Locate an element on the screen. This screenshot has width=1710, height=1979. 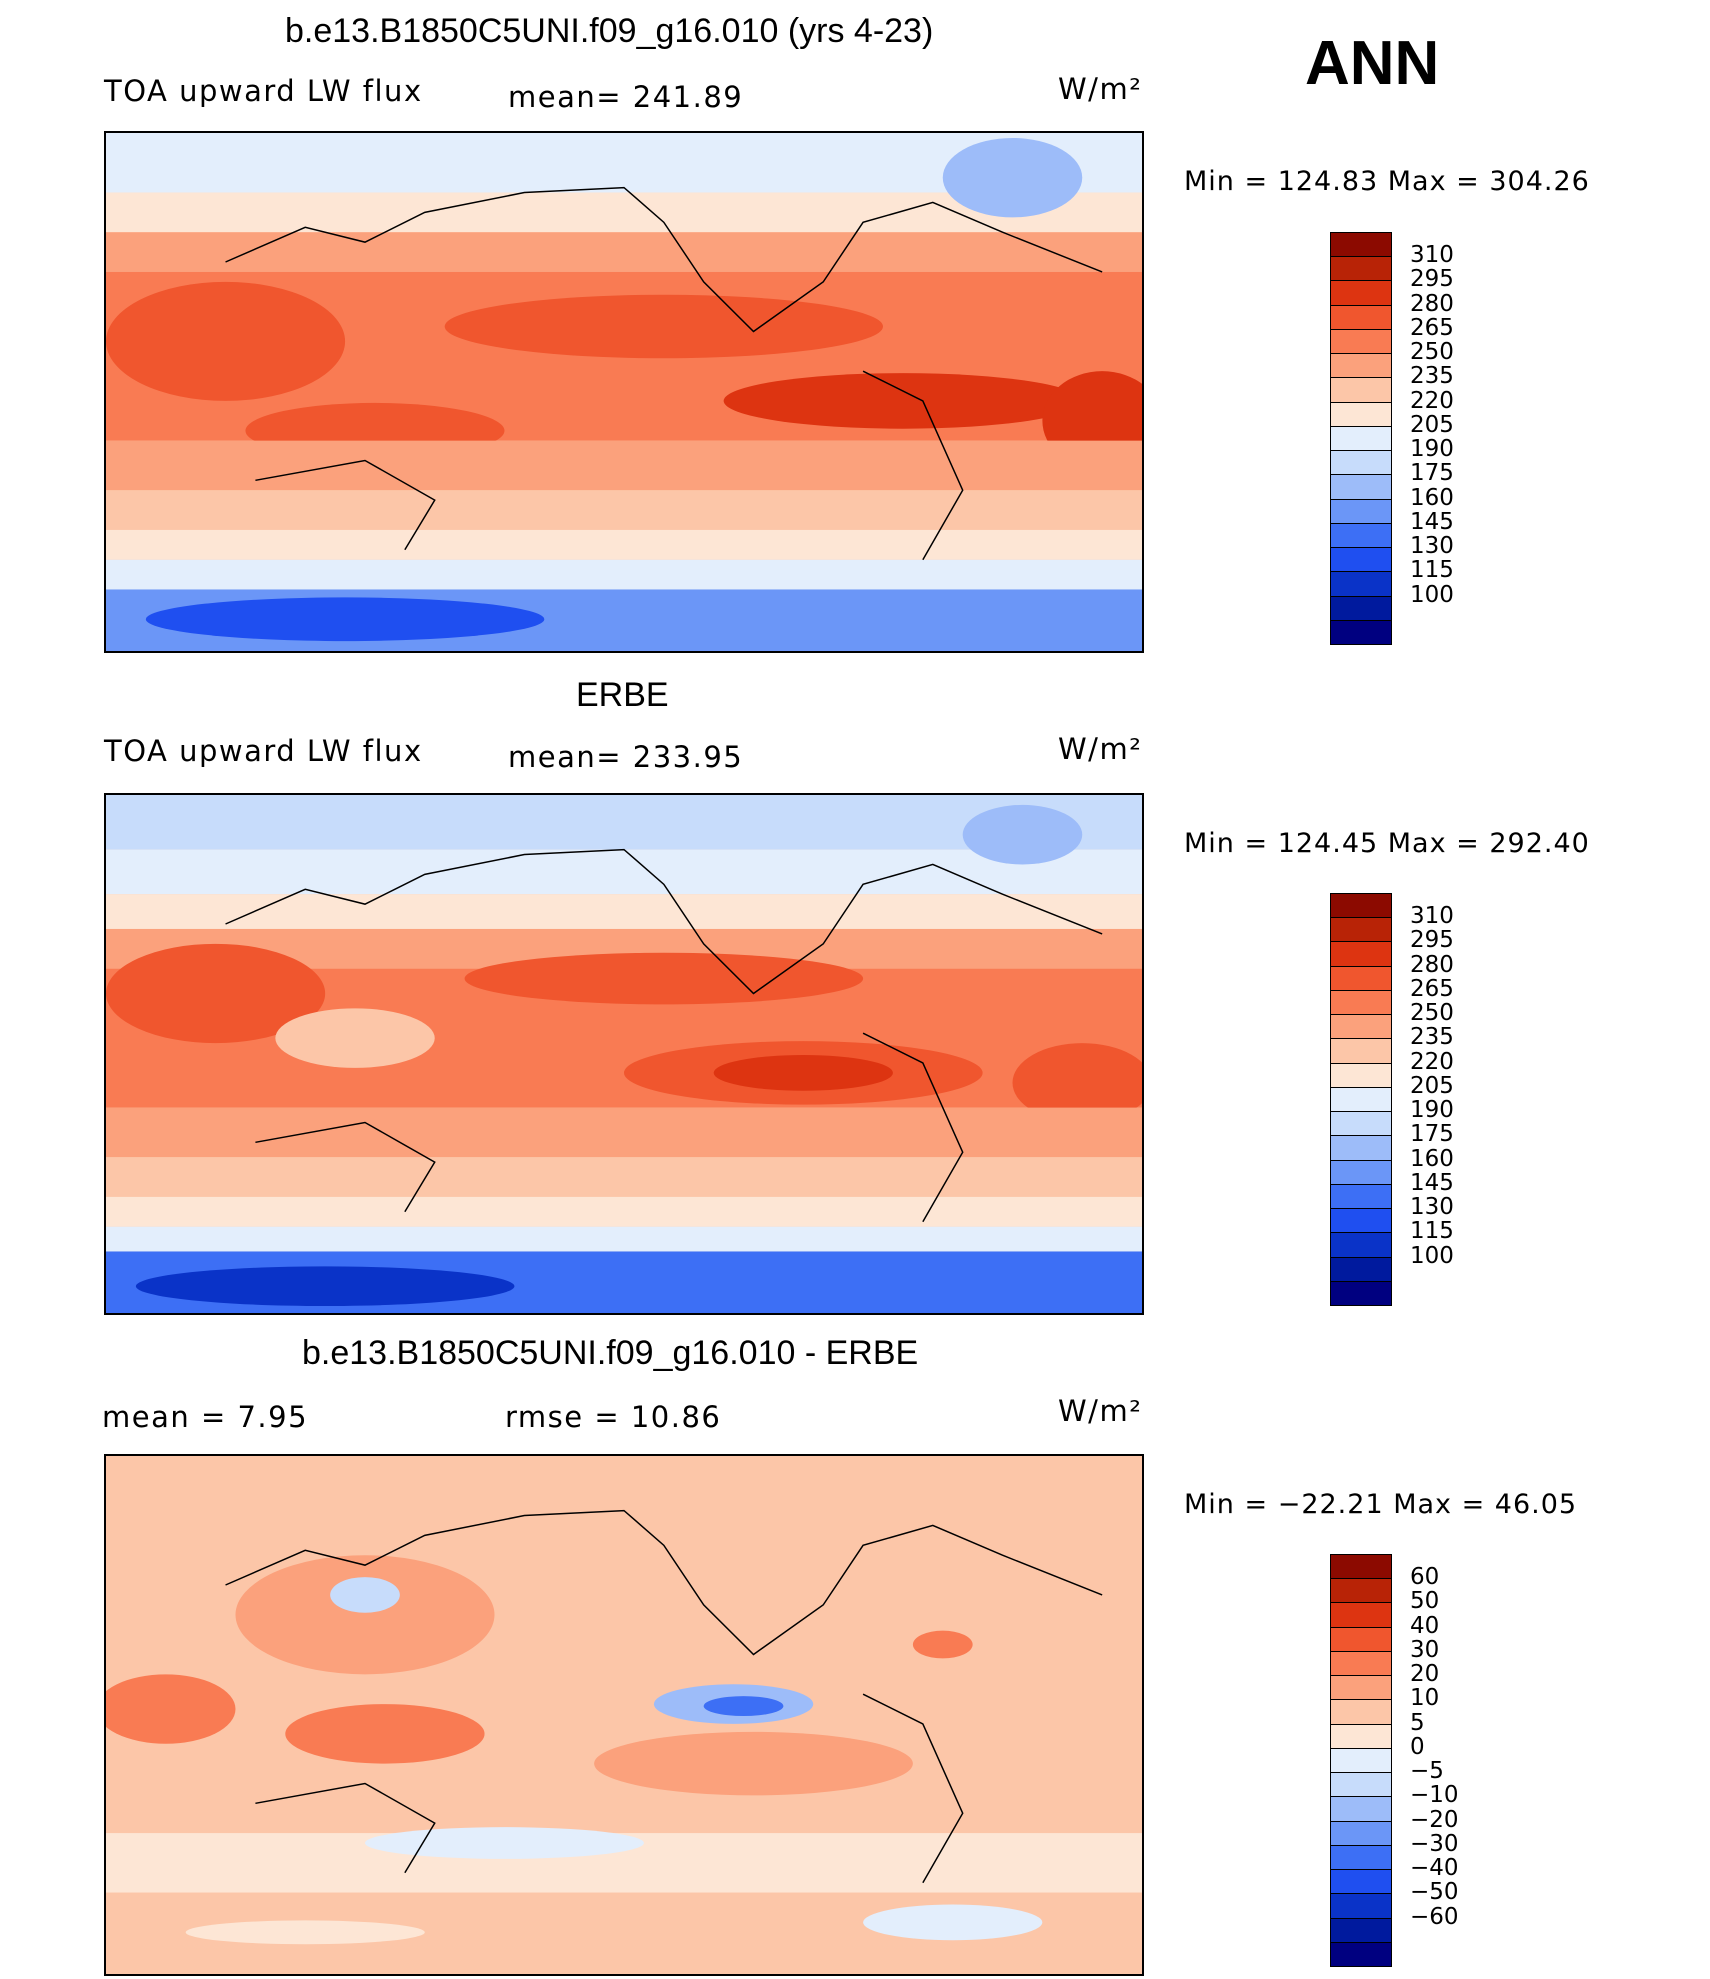
colorbar-label: −40 is located at coordinates (1434, 1868).